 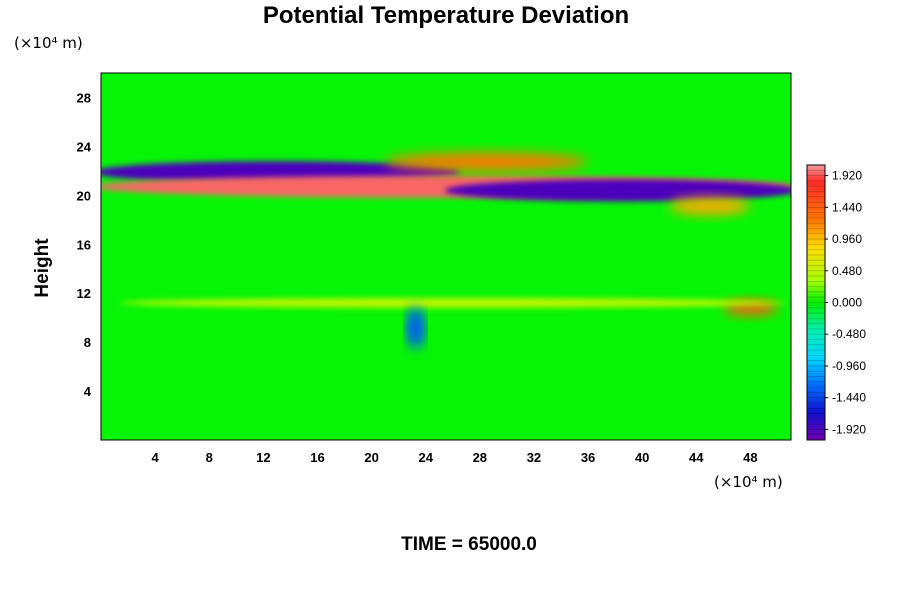 I want to click on colorbar-fill, so click(x=816, y=302).